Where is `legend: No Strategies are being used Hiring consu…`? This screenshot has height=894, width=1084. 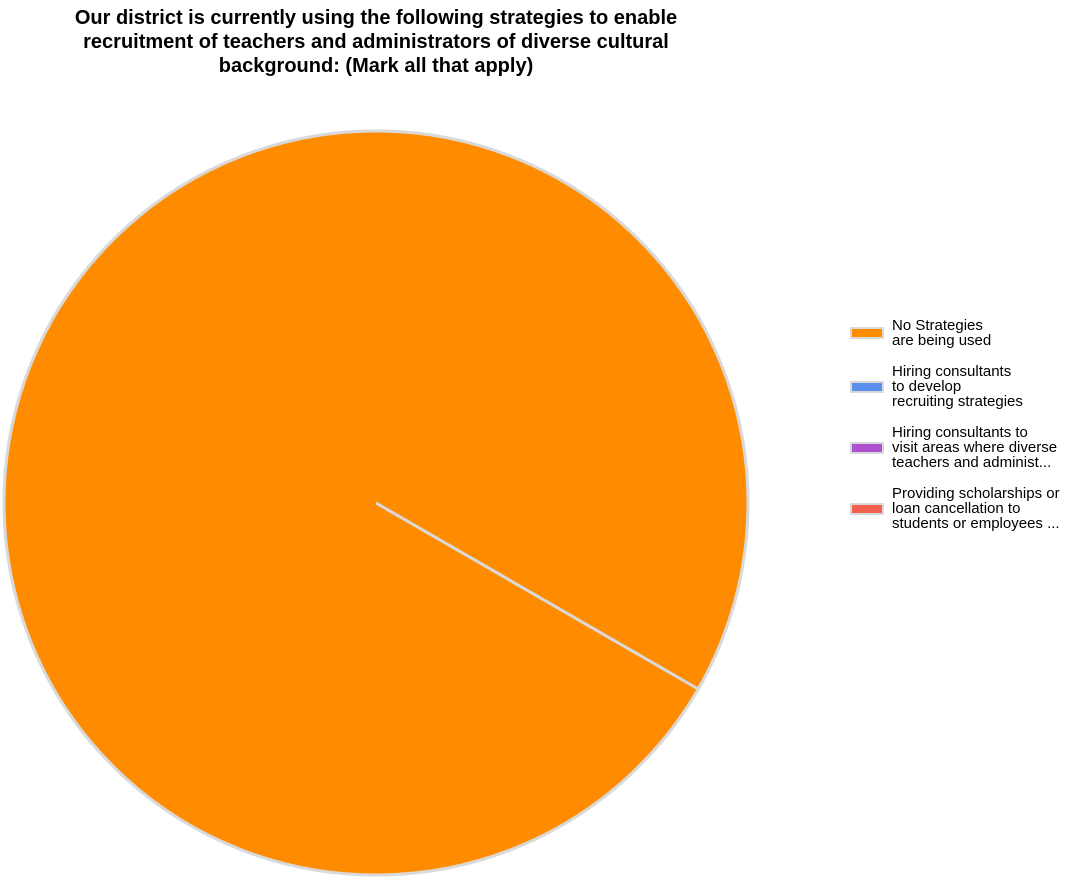
legend: No Strategies are being used Hiring consu… is located at coordinates (966, 432).